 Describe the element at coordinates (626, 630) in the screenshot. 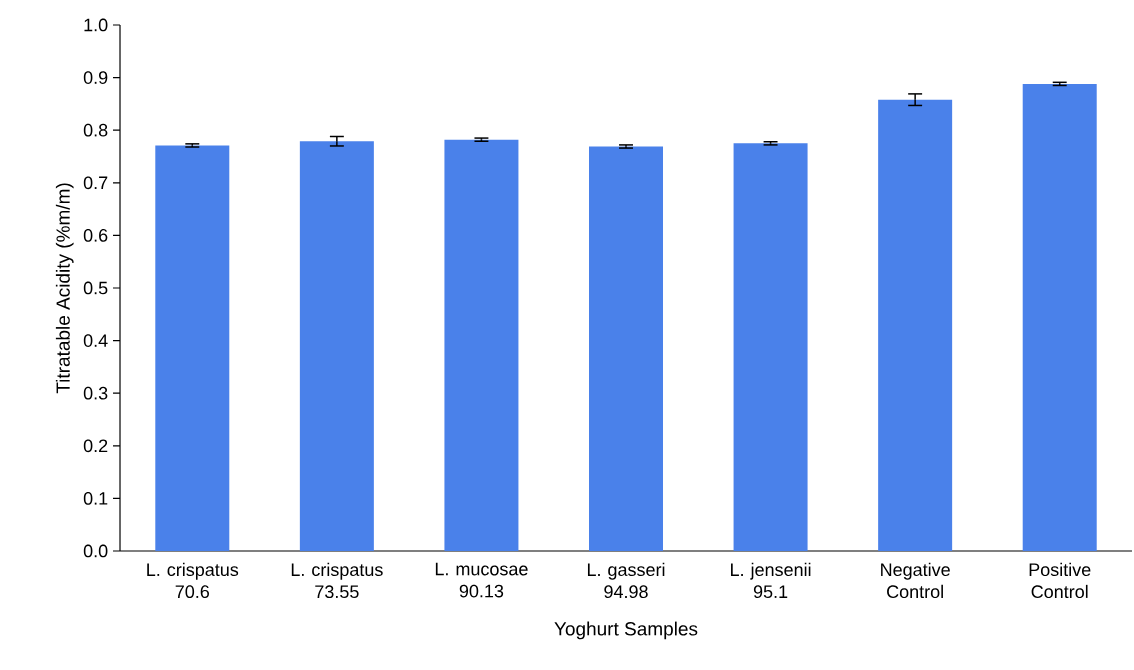

I see `x-axis-title: Yoghurt Samples` at that location.